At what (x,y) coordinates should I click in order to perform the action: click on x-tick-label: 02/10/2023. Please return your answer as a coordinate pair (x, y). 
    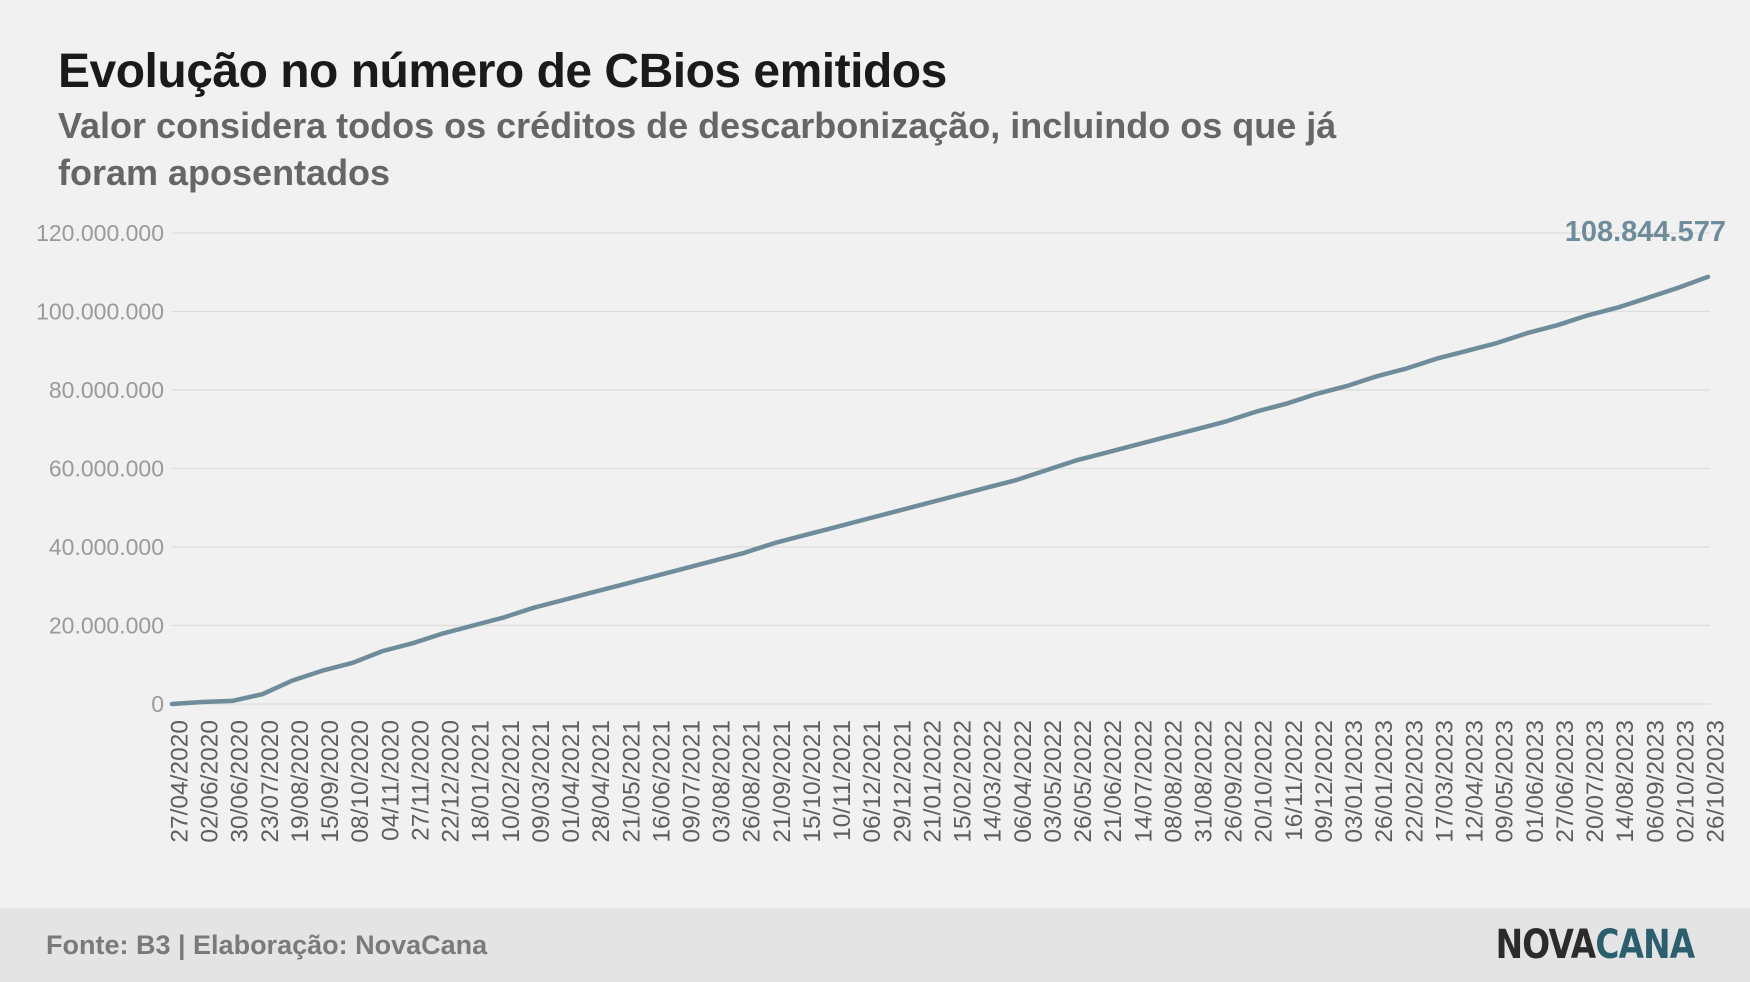
    Looking at the image, I should click on (1685, 781).